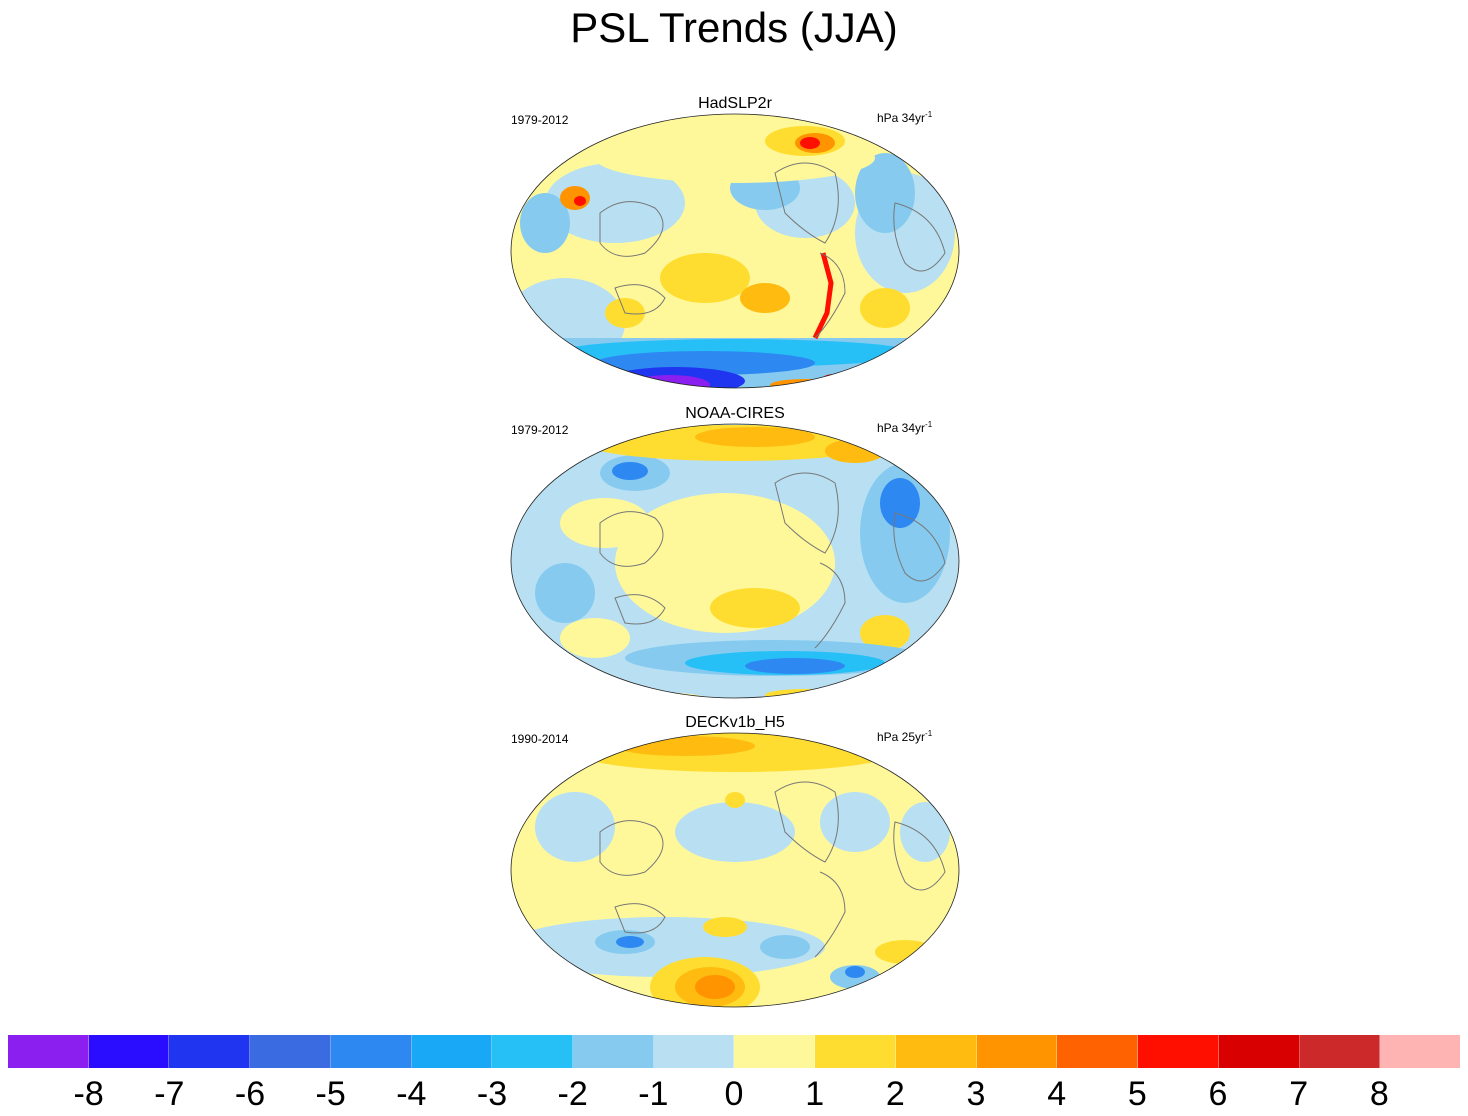  What do you see at coordinates (734, 27) in the screenshot?
I see `figure-title: PSL Trends (JJA)` at bounding box center [734, 27].